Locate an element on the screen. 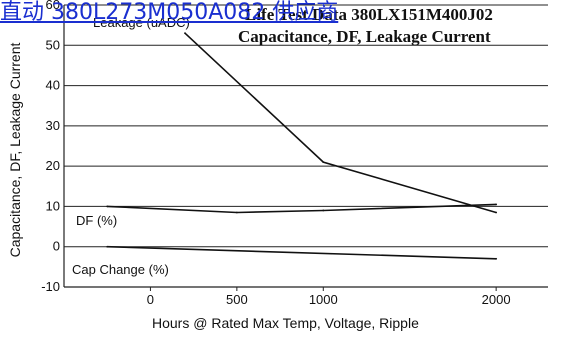  y-tick-label-10: 10 is located at coordinates (53, 205).